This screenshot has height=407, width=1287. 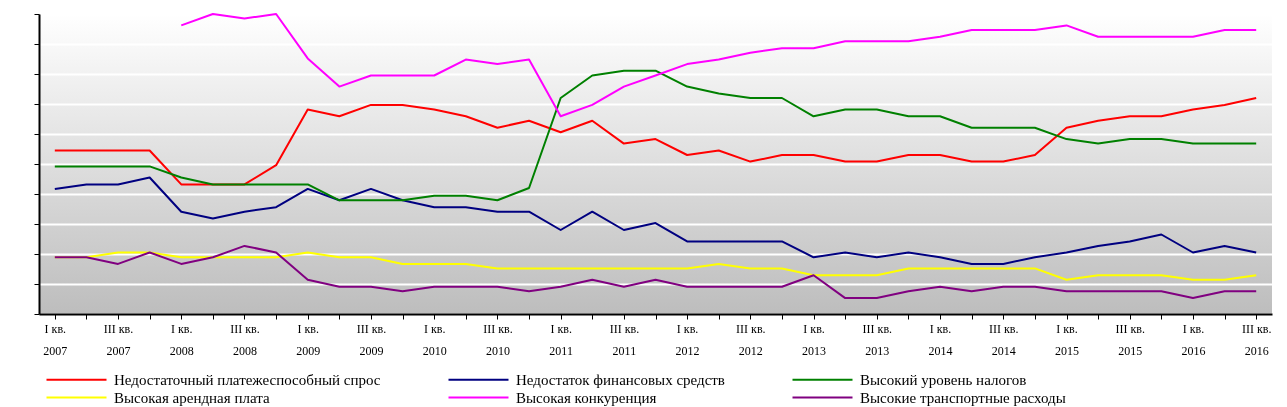 What do you see at coordinates (687, 339) in the screenshot?
I see `x-tick-label: I кв. 2012` at bounding box center [687, 339].